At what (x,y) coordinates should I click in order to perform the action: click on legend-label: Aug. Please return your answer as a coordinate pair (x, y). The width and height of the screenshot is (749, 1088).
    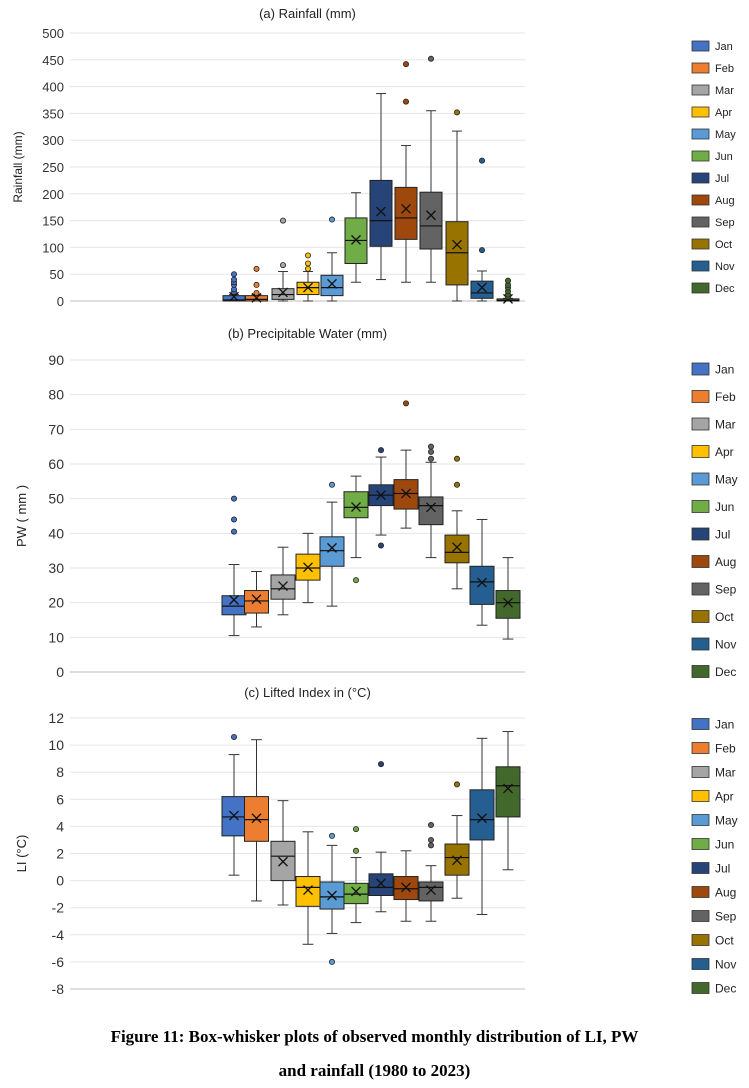
    Looking at the image, I should click on (725, 201).